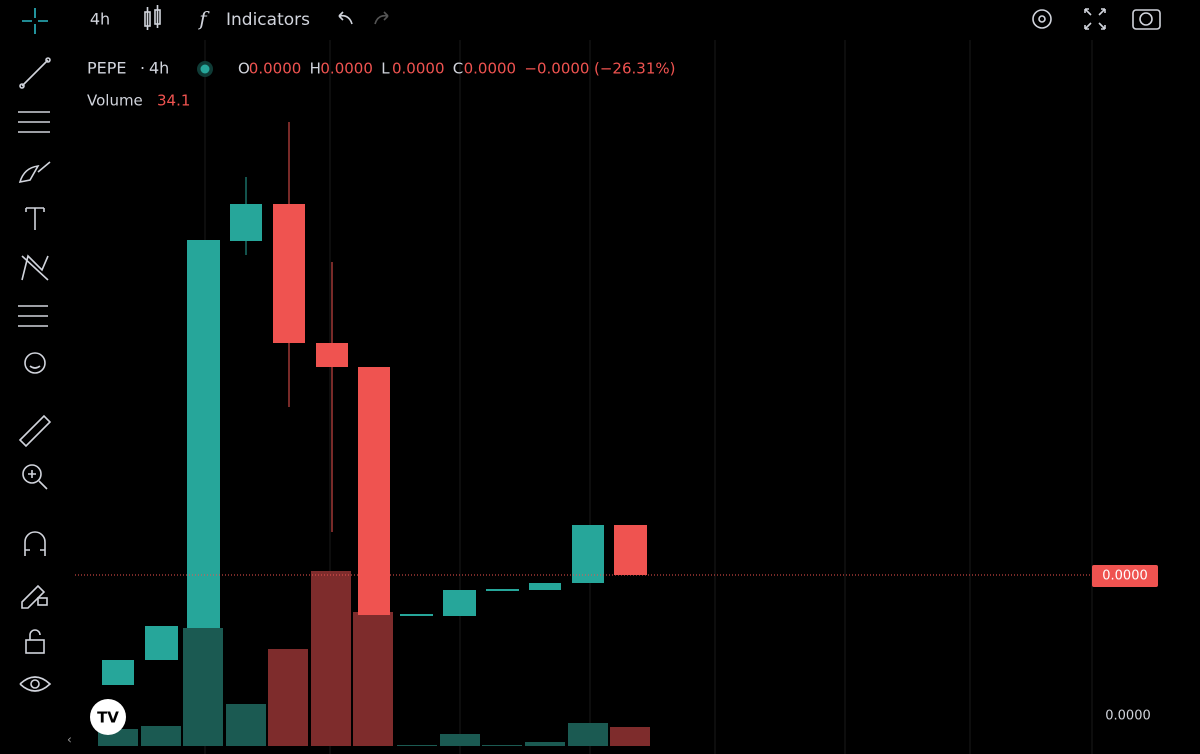 This screenshot has width=1200, height=754. Describe the element at coordinates (315, 69) in the screenshot. I see `ohlc-key: H` at that location.